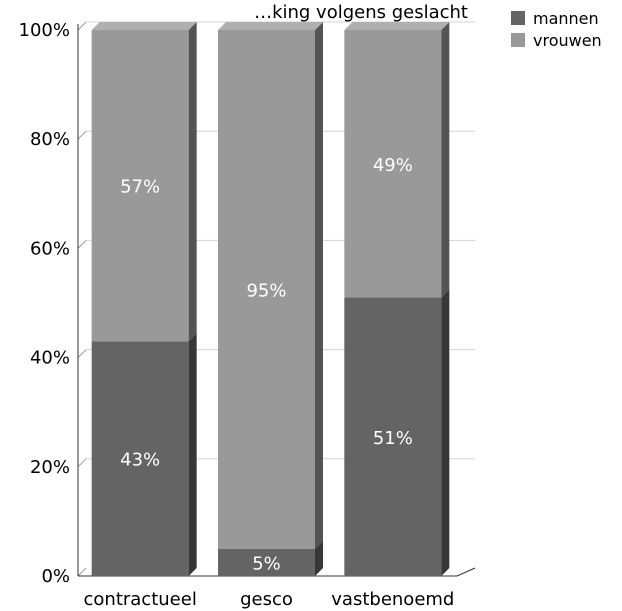 The height and width of the screenshot is (611, 622). What do you see at coordinates (50, 467) in the screenshot?
I see `y-tick-label: 20%` at bounding box center [50, 467].